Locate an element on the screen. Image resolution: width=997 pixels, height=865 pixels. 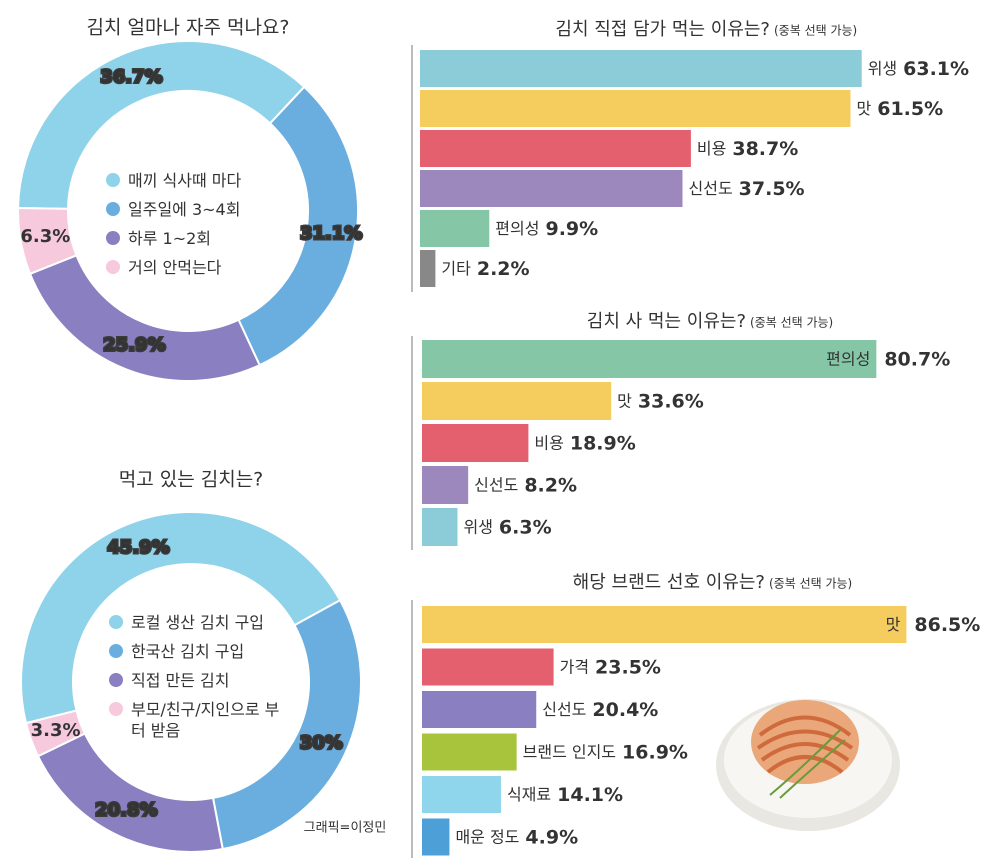
value-label: 63.1% is located at coordinates (936, 69).